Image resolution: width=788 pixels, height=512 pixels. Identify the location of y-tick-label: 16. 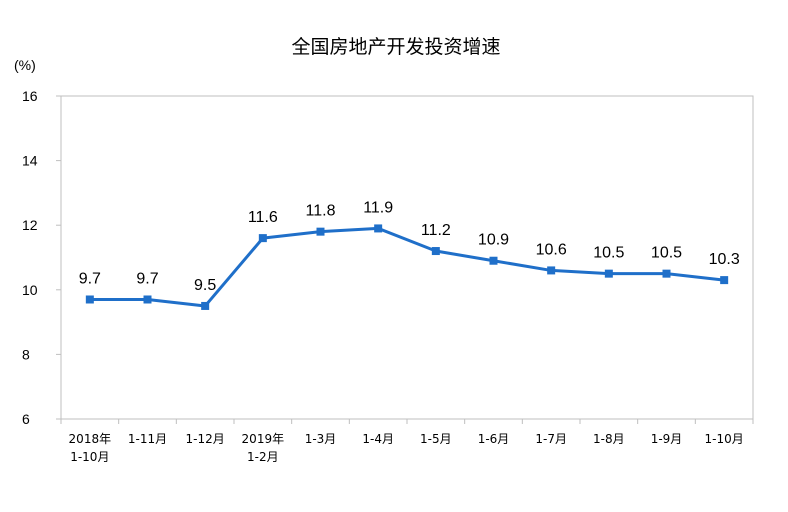
(30, 96).